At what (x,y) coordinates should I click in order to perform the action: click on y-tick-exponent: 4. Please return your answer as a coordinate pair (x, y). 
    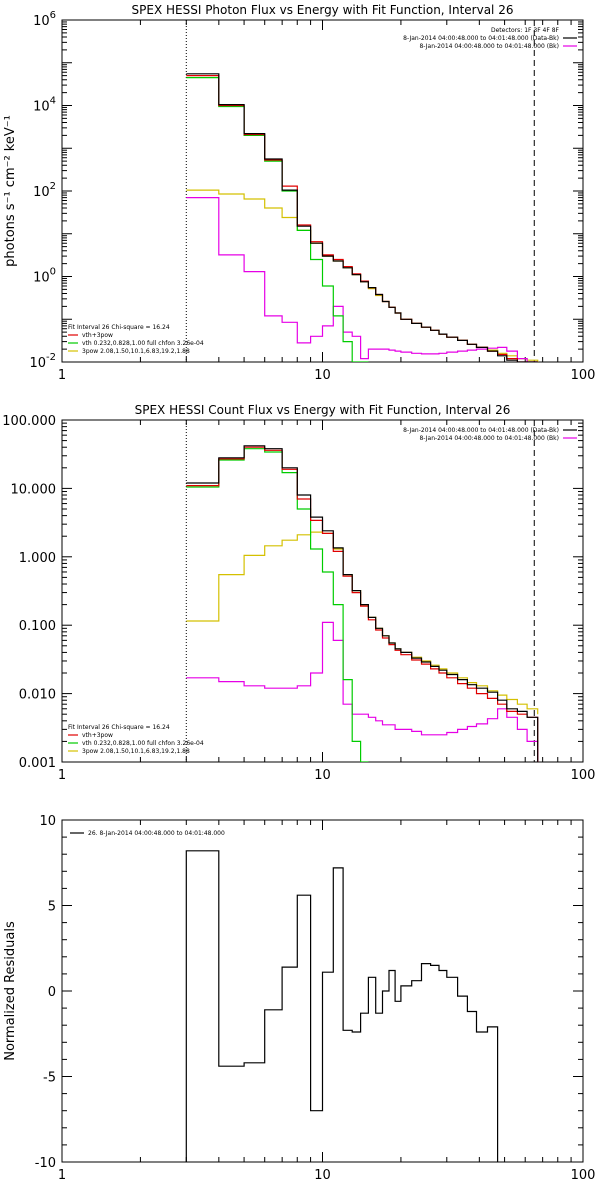
    Looking at the image, I should click on (53, 101).